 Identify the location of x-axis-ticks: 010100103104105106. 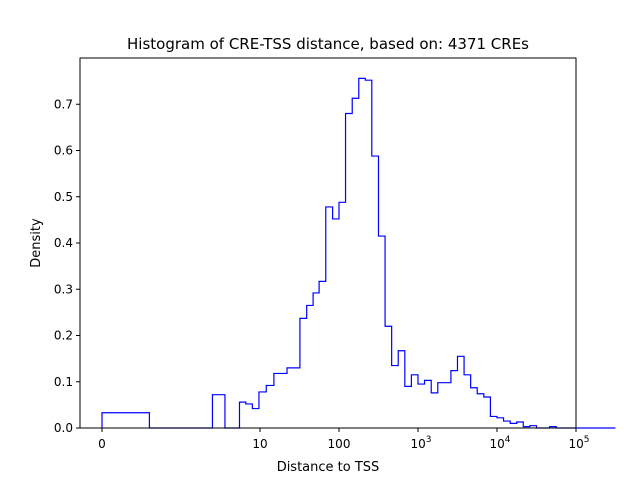
(344, 439).